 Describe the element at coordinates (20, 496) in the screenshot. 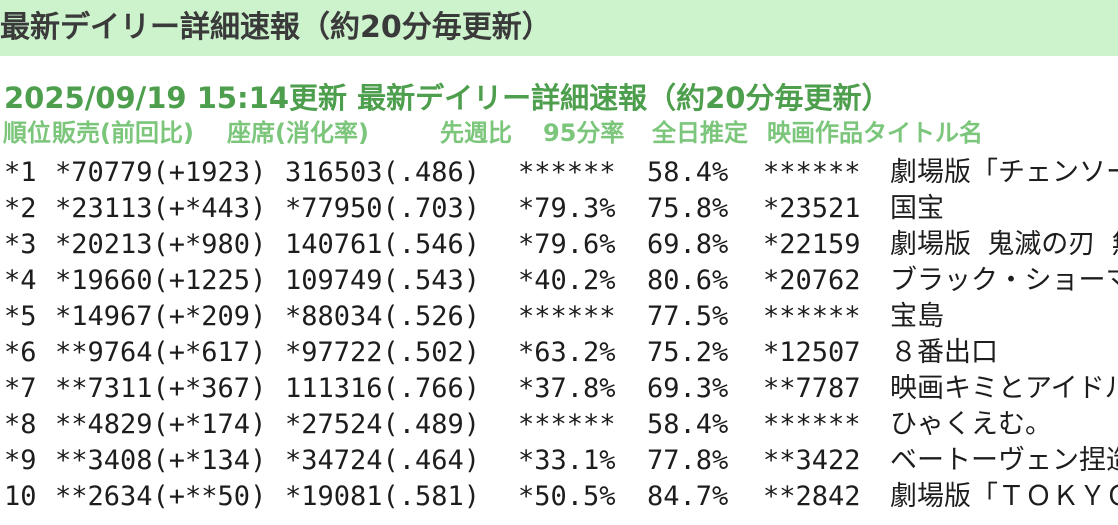

I see `cell-rank: 10` at that location.